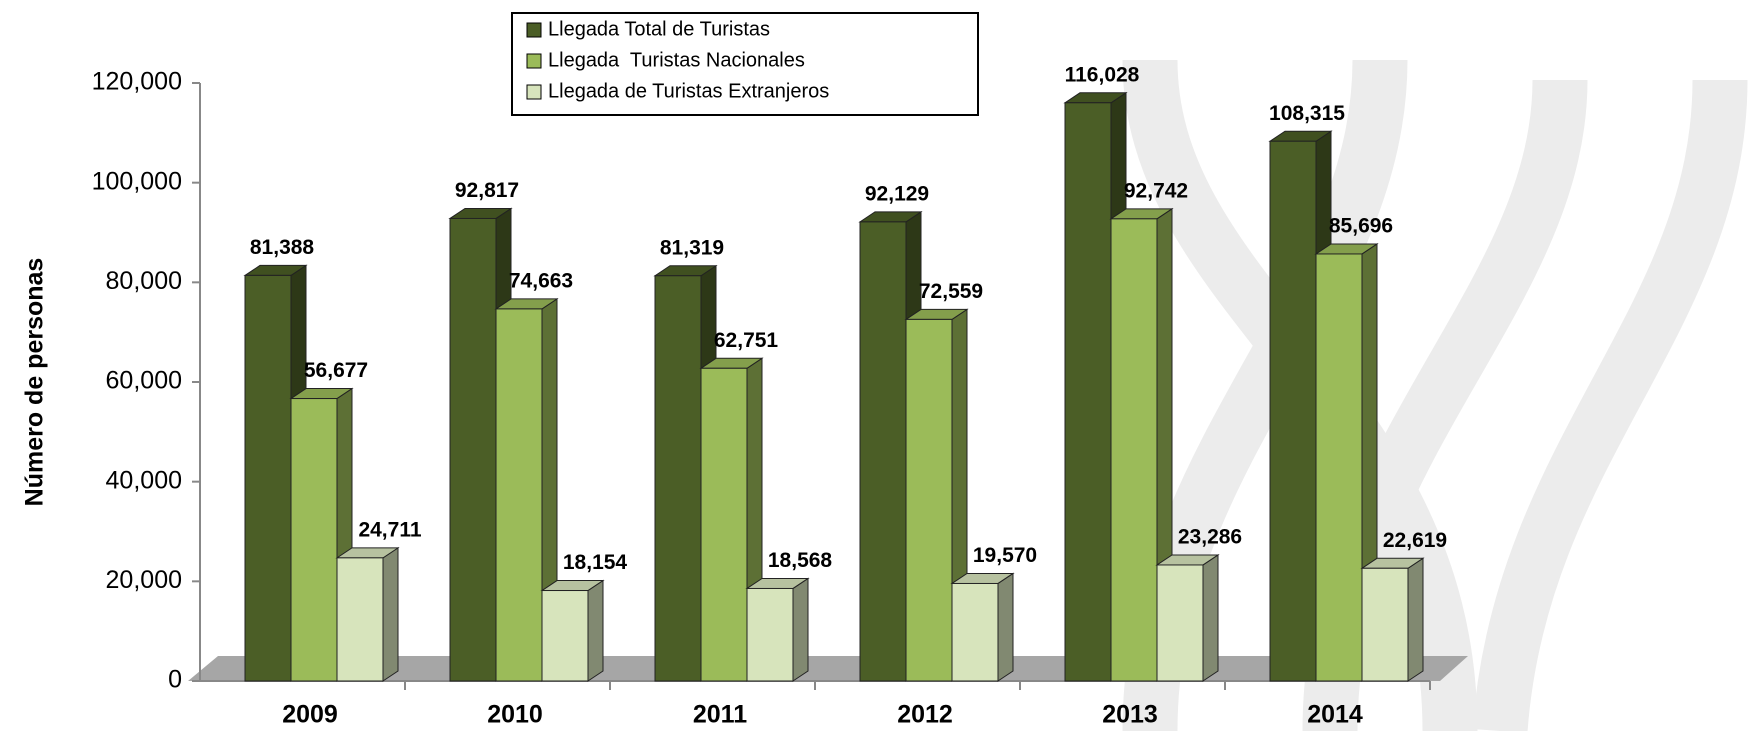 The image size is (1756, 736). I want to click on legend-label: Llegada Turistas Nacionales, so click(676, 60).